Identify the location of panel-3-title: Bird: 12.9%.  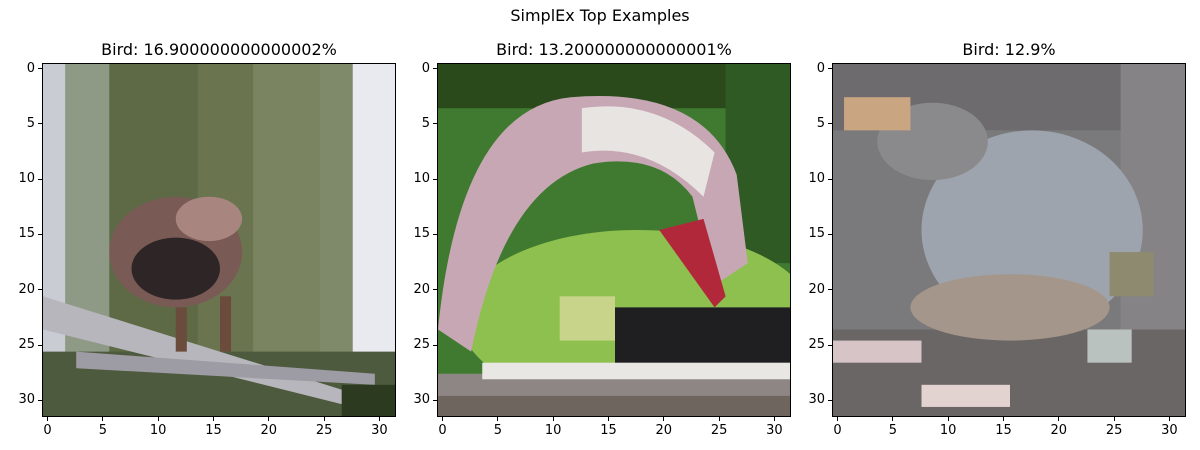
(1009, 49).